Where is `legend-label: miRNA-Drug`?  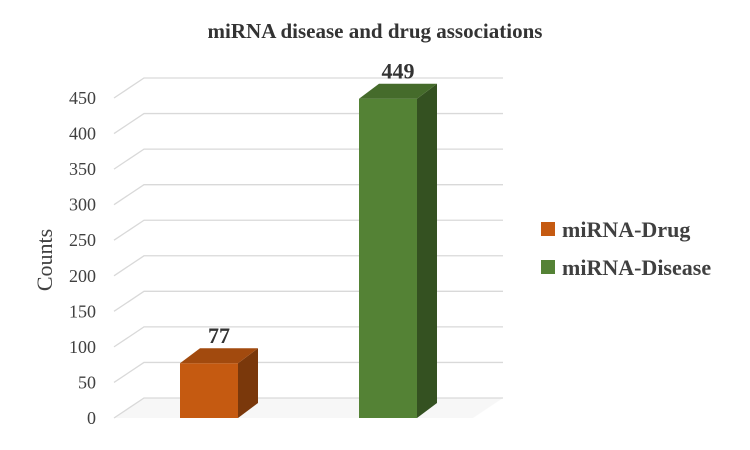
legend-label: miRNA-Drug is located at coordinates (626, 229).